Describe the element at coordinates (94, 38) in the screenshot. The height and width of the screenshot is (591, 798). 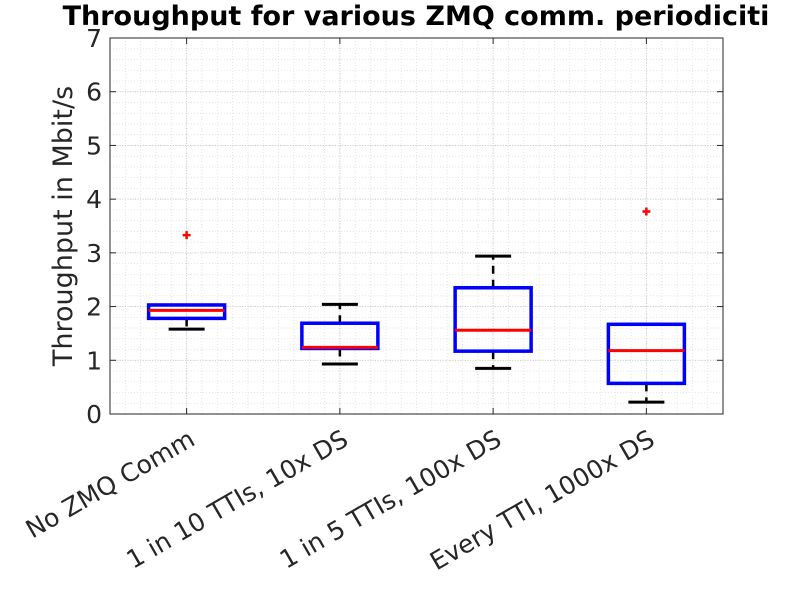
I see `y-tick-label: 7` at that location.